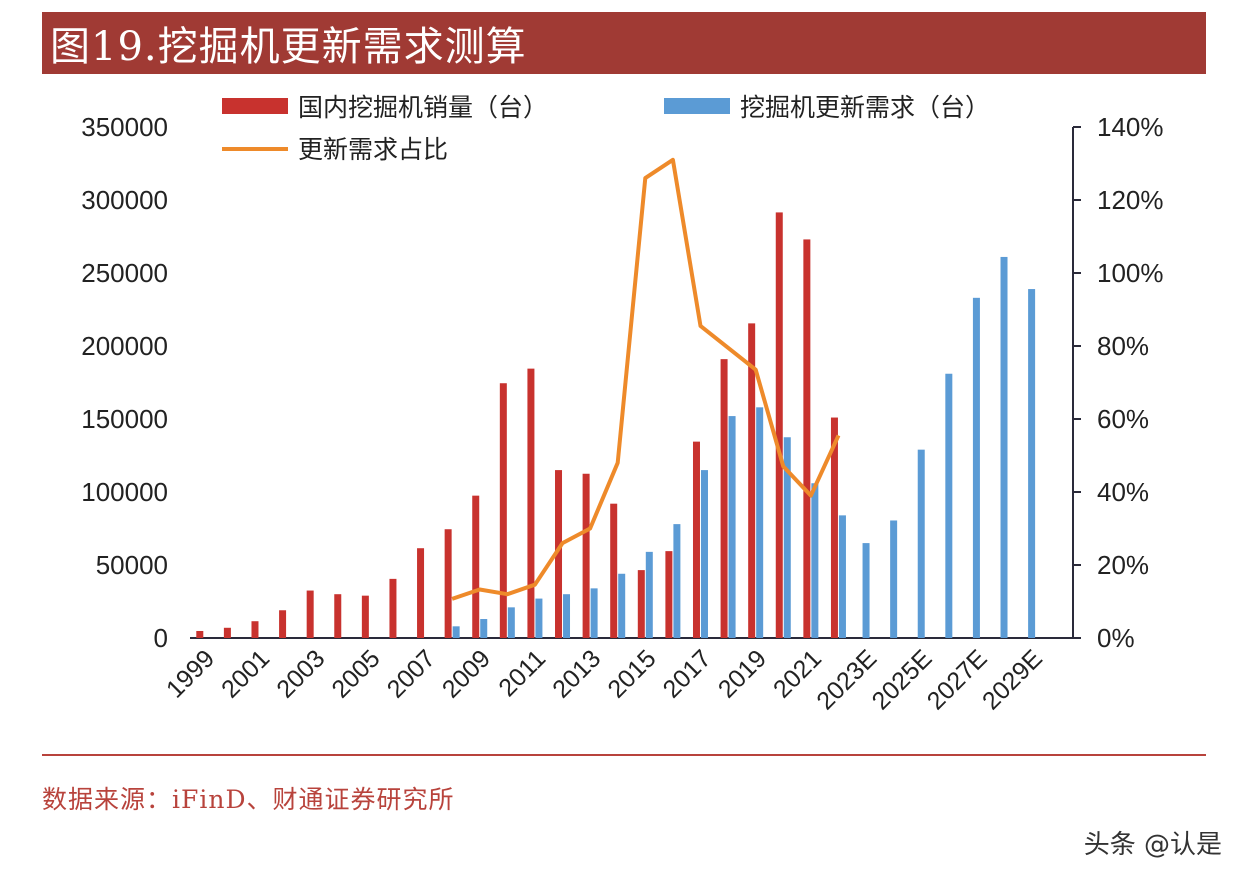 The image size is (1248, 884). I want to click on legend-label-sales: 国内挖掘机销量（台）, so click(423, 108).